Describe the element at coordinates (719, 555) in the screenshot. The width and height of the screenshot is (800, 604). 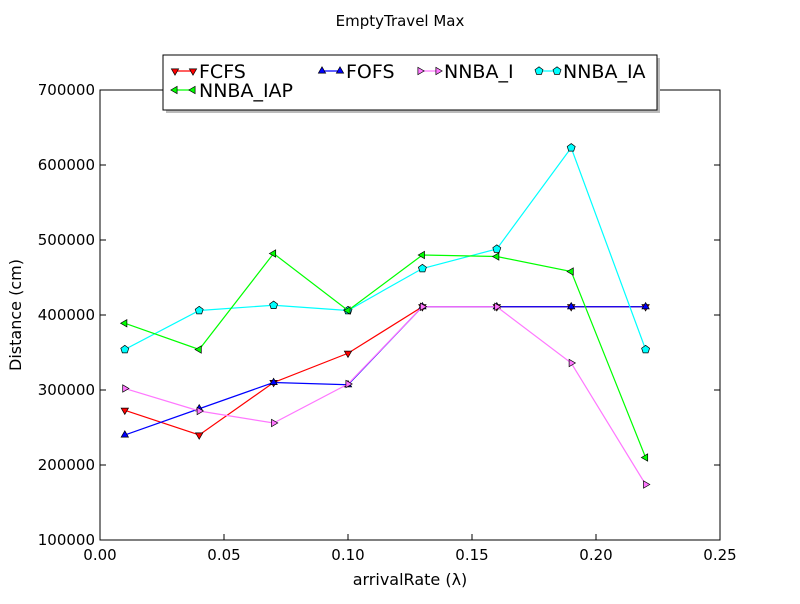
I see `x-tick-label: 0.25` at that location.